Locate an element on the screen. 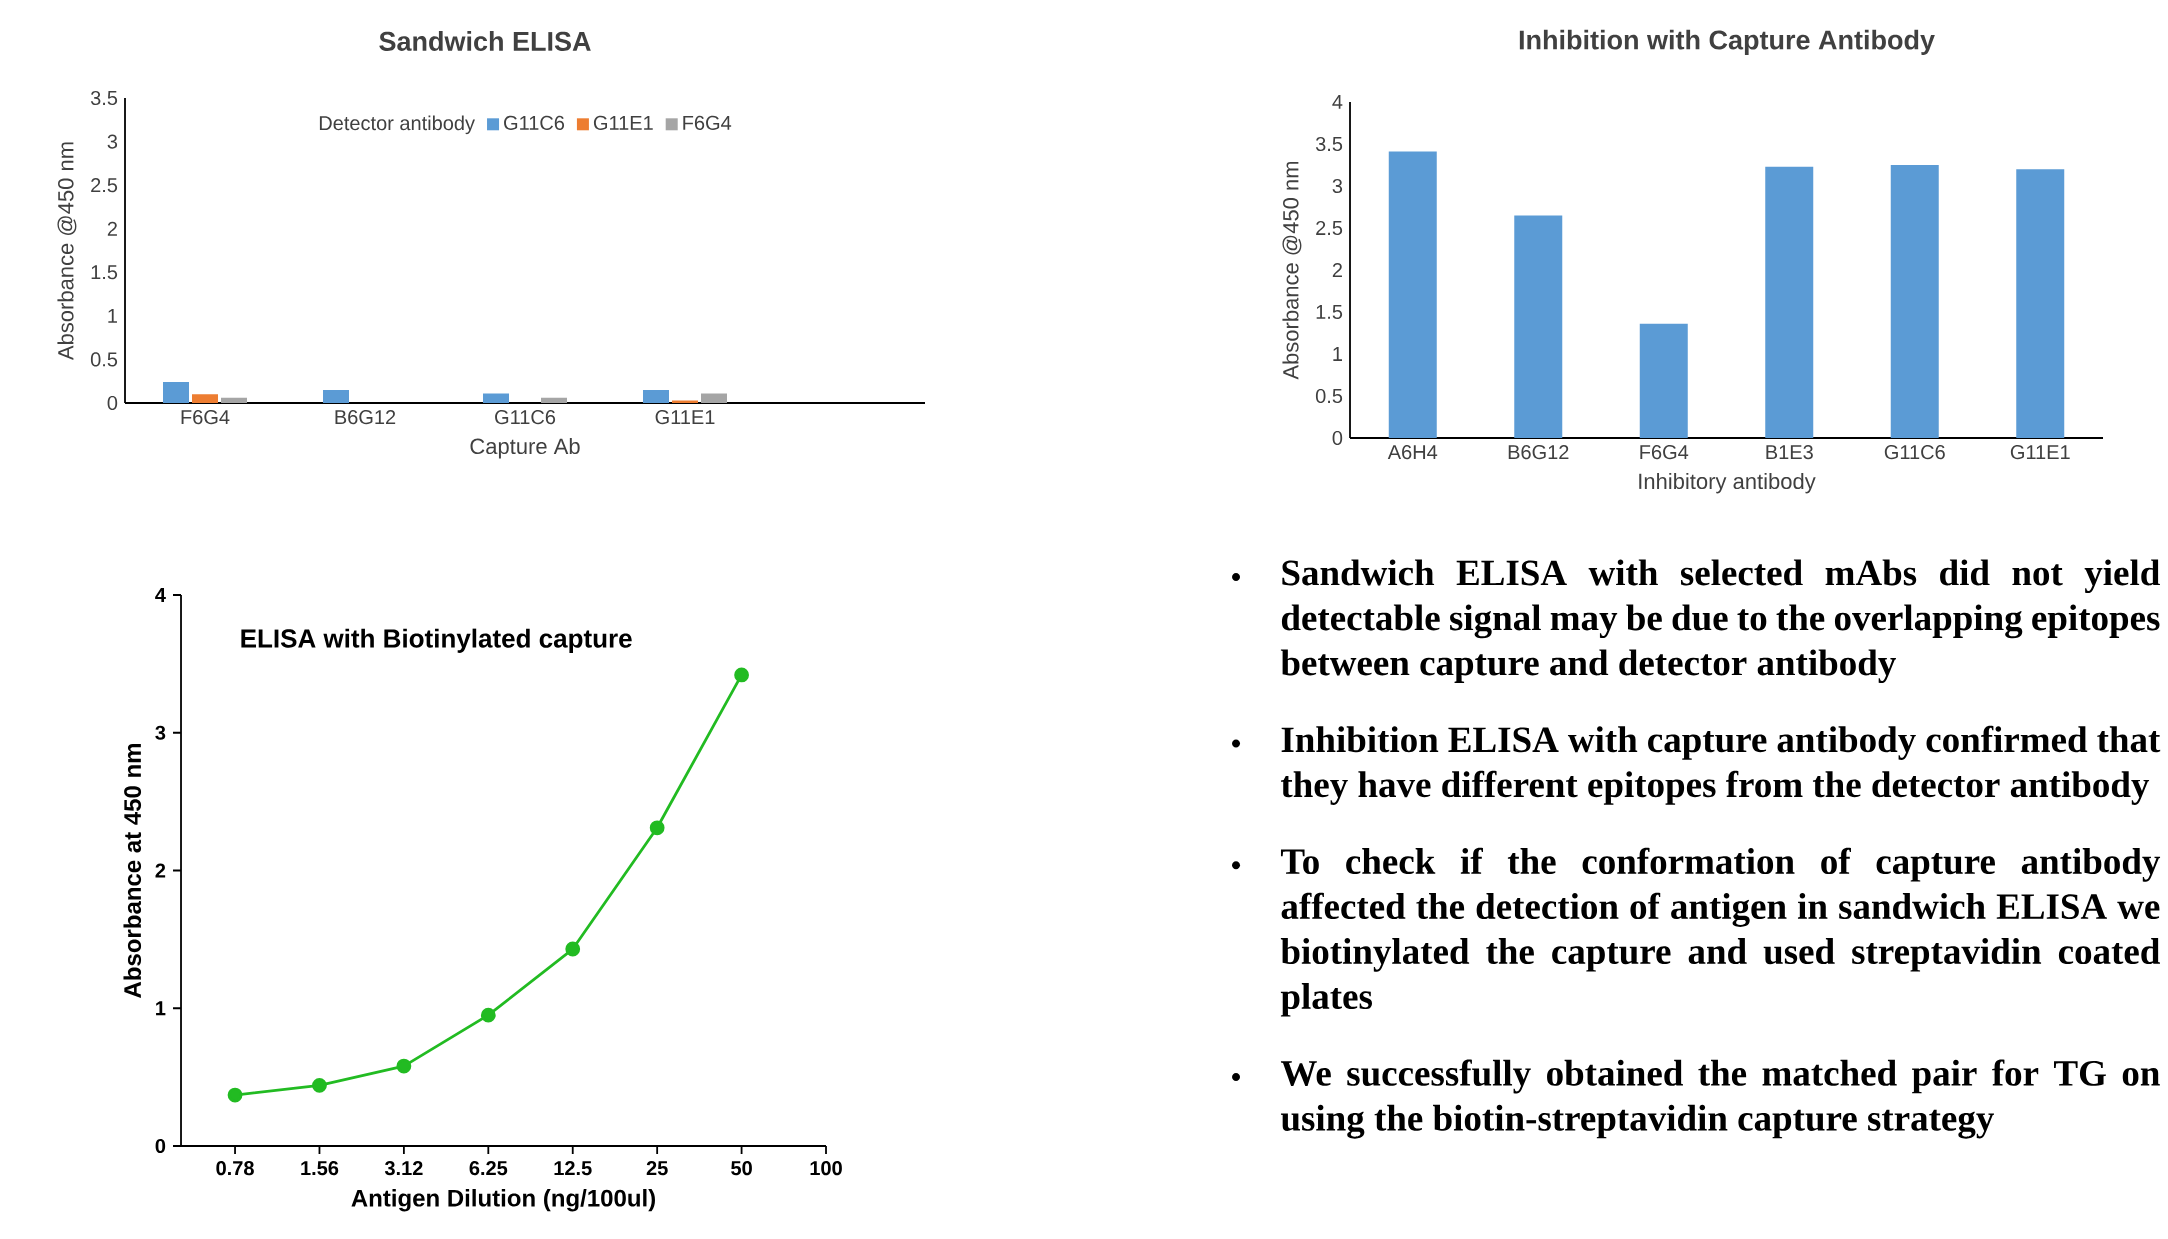 The height and width of the screenshot is (1239, 2168). text: Inhibition ELISA with capture antibody confirmed that they have different epitopes from the detector antibody is located at coordinates (1721, 765).